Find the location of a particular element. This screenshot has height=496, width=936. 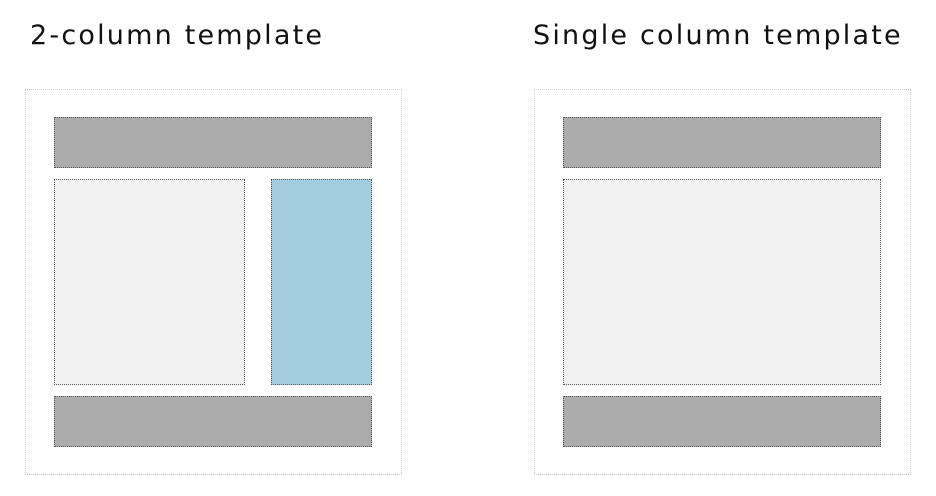

single-column-footer-block is located at coordinates (722, 421).